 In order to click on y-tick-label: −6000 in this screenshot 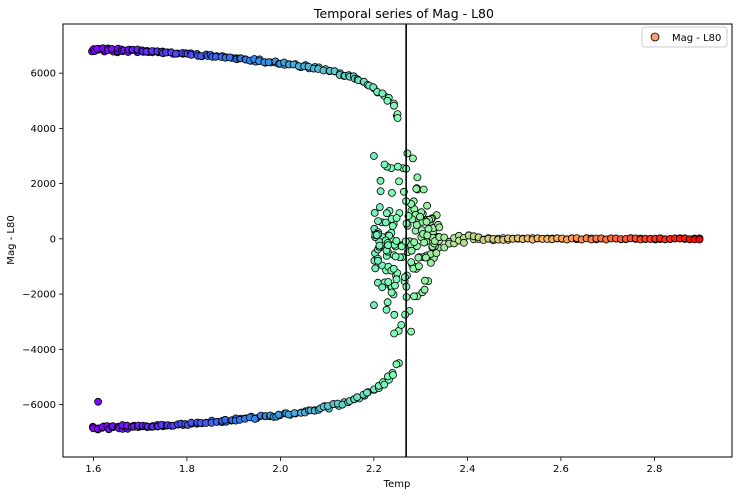, I will do `click(39, 405)`.